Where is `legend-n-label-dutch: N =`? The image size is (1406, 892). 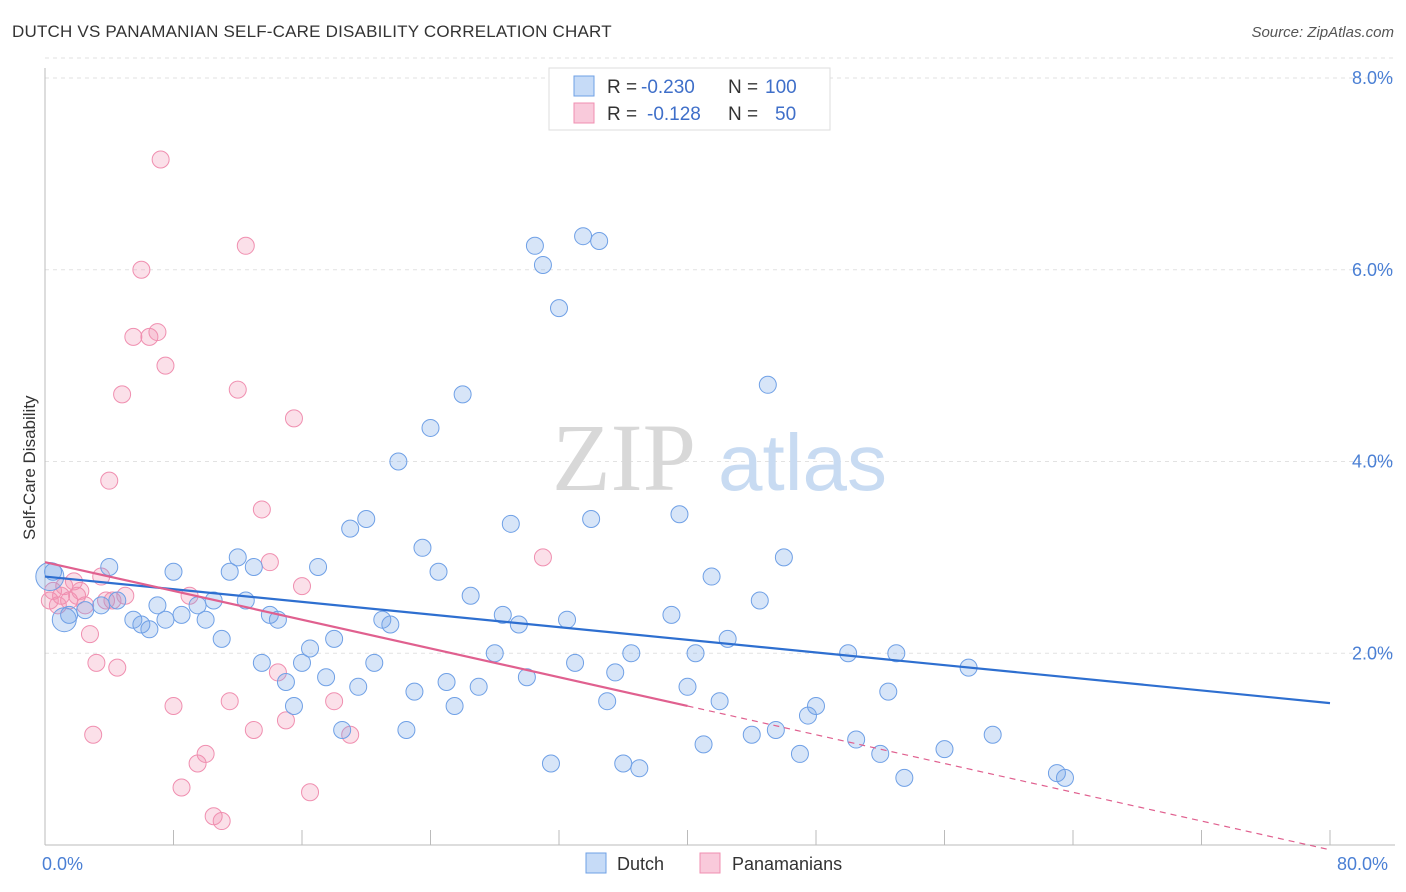
legend-n-label-dutch: N = is located at coordinates (743, 87).